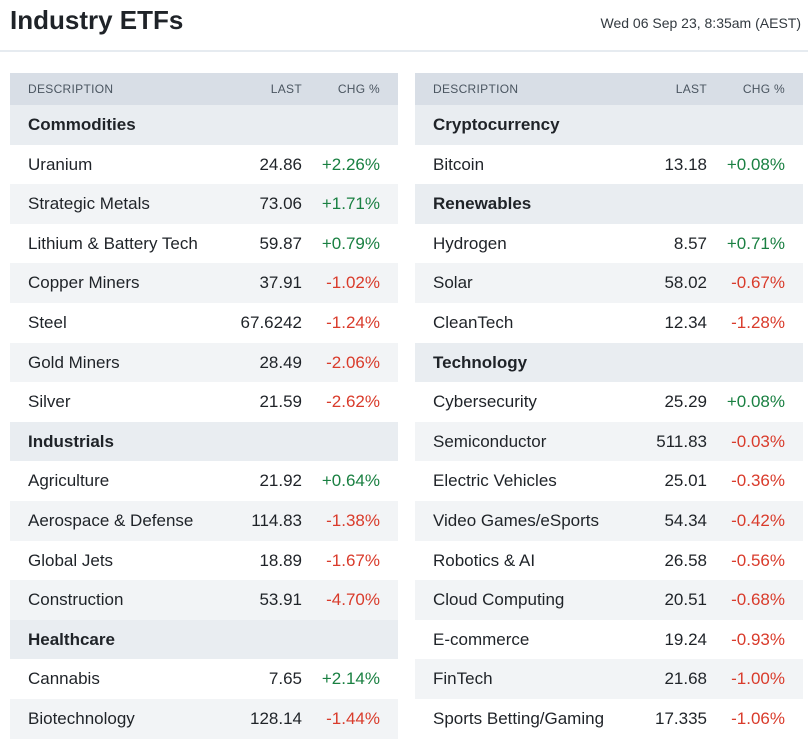 This screenshot has width=808, height=739. What do you see at coordinates (481, 639) in the screenshot?
I see `etf-name: E-commerce` at bounding box center [481, 639].